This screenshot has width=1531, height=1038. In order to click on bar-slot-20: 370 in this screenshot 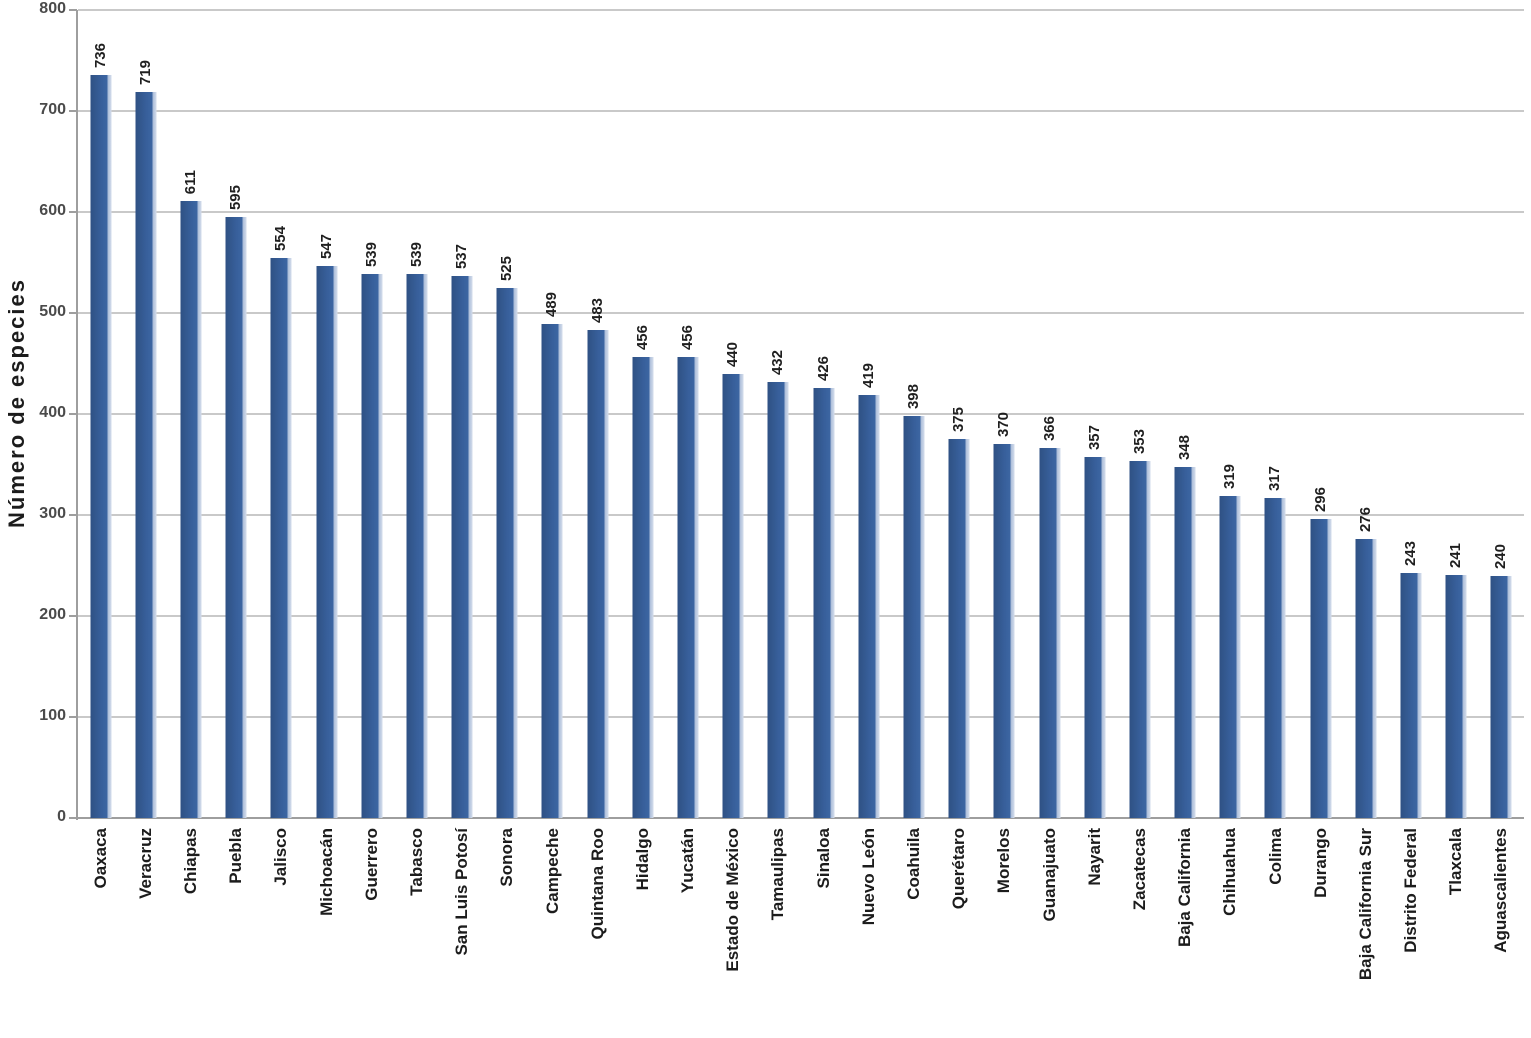, I will do `click(1004, 414)`.